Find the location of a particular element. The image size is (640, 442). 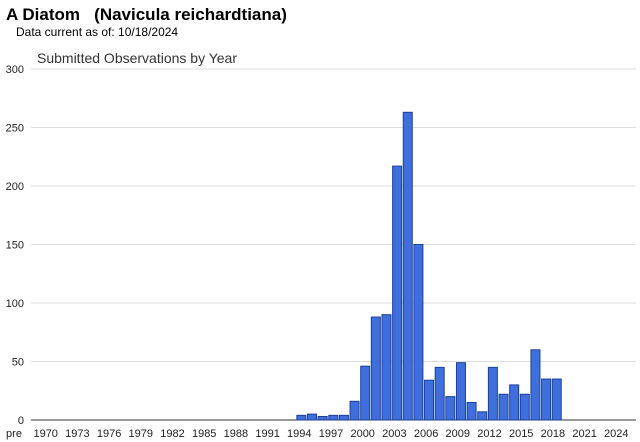

x-tick-label: 1985 is located at coordinates (204, 434).